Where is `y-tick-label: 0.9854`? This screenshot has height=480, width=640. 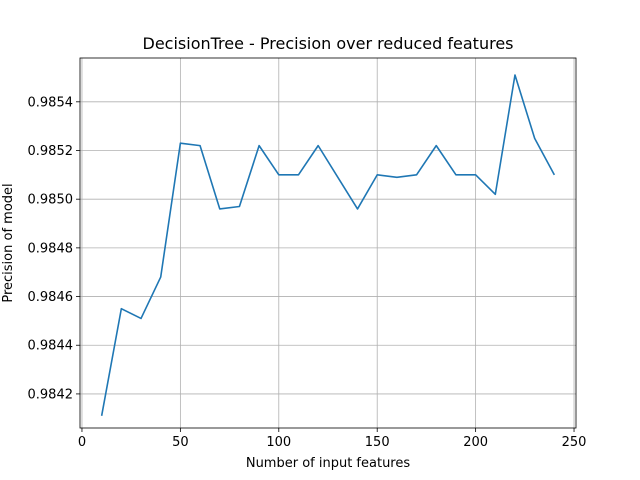 y-tick-label: 0.9854 is located at coordinates (51, 102).